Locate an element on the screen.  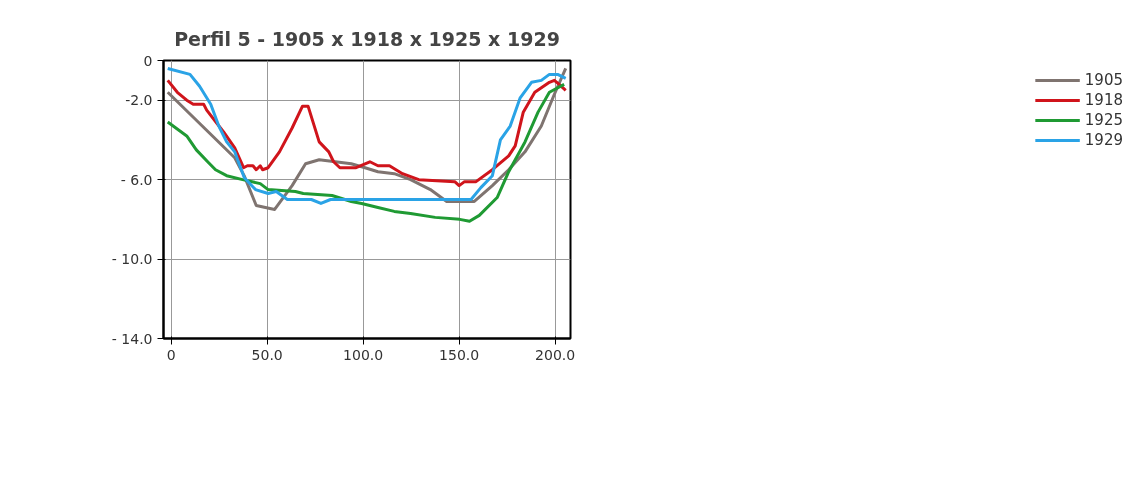
y-tick-label: - 10.0 is located at coordinates (132, 259).